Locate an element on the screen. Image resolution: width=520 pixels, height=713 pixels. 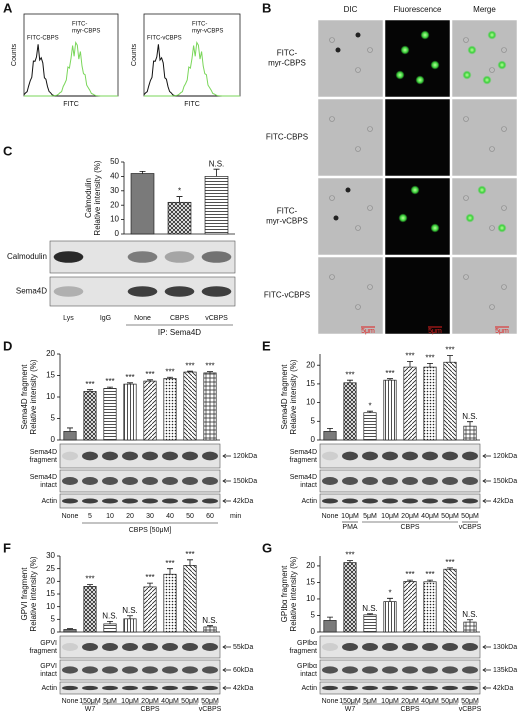
molecular-weight: 42kDa is located at coordinates (243, 688).